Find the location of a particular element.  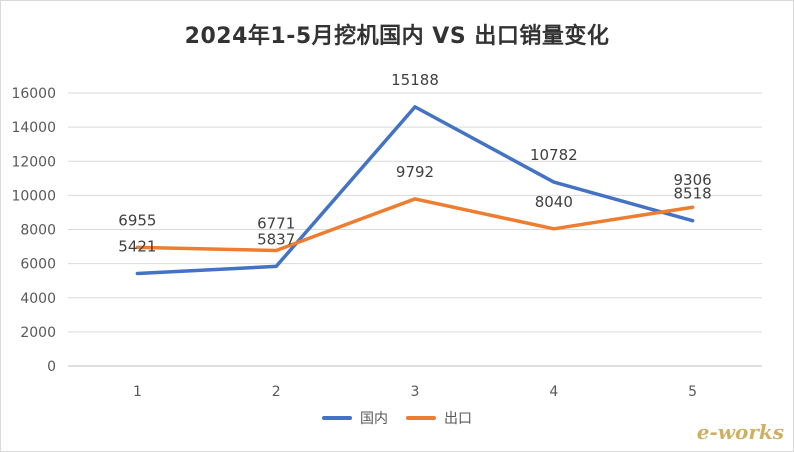

x-axis: 1 2 3 4 5 is located at coordinates (415, 392).